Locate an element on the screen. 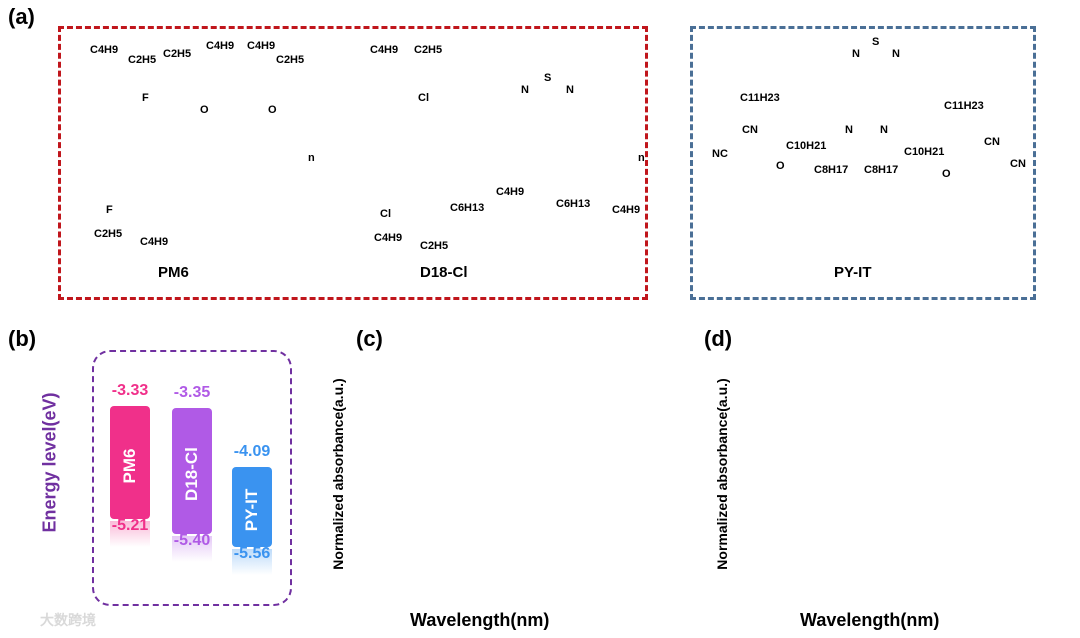  chart-d-legend-label-0: PM6:PY-IT is located at coordinates (817, 524).